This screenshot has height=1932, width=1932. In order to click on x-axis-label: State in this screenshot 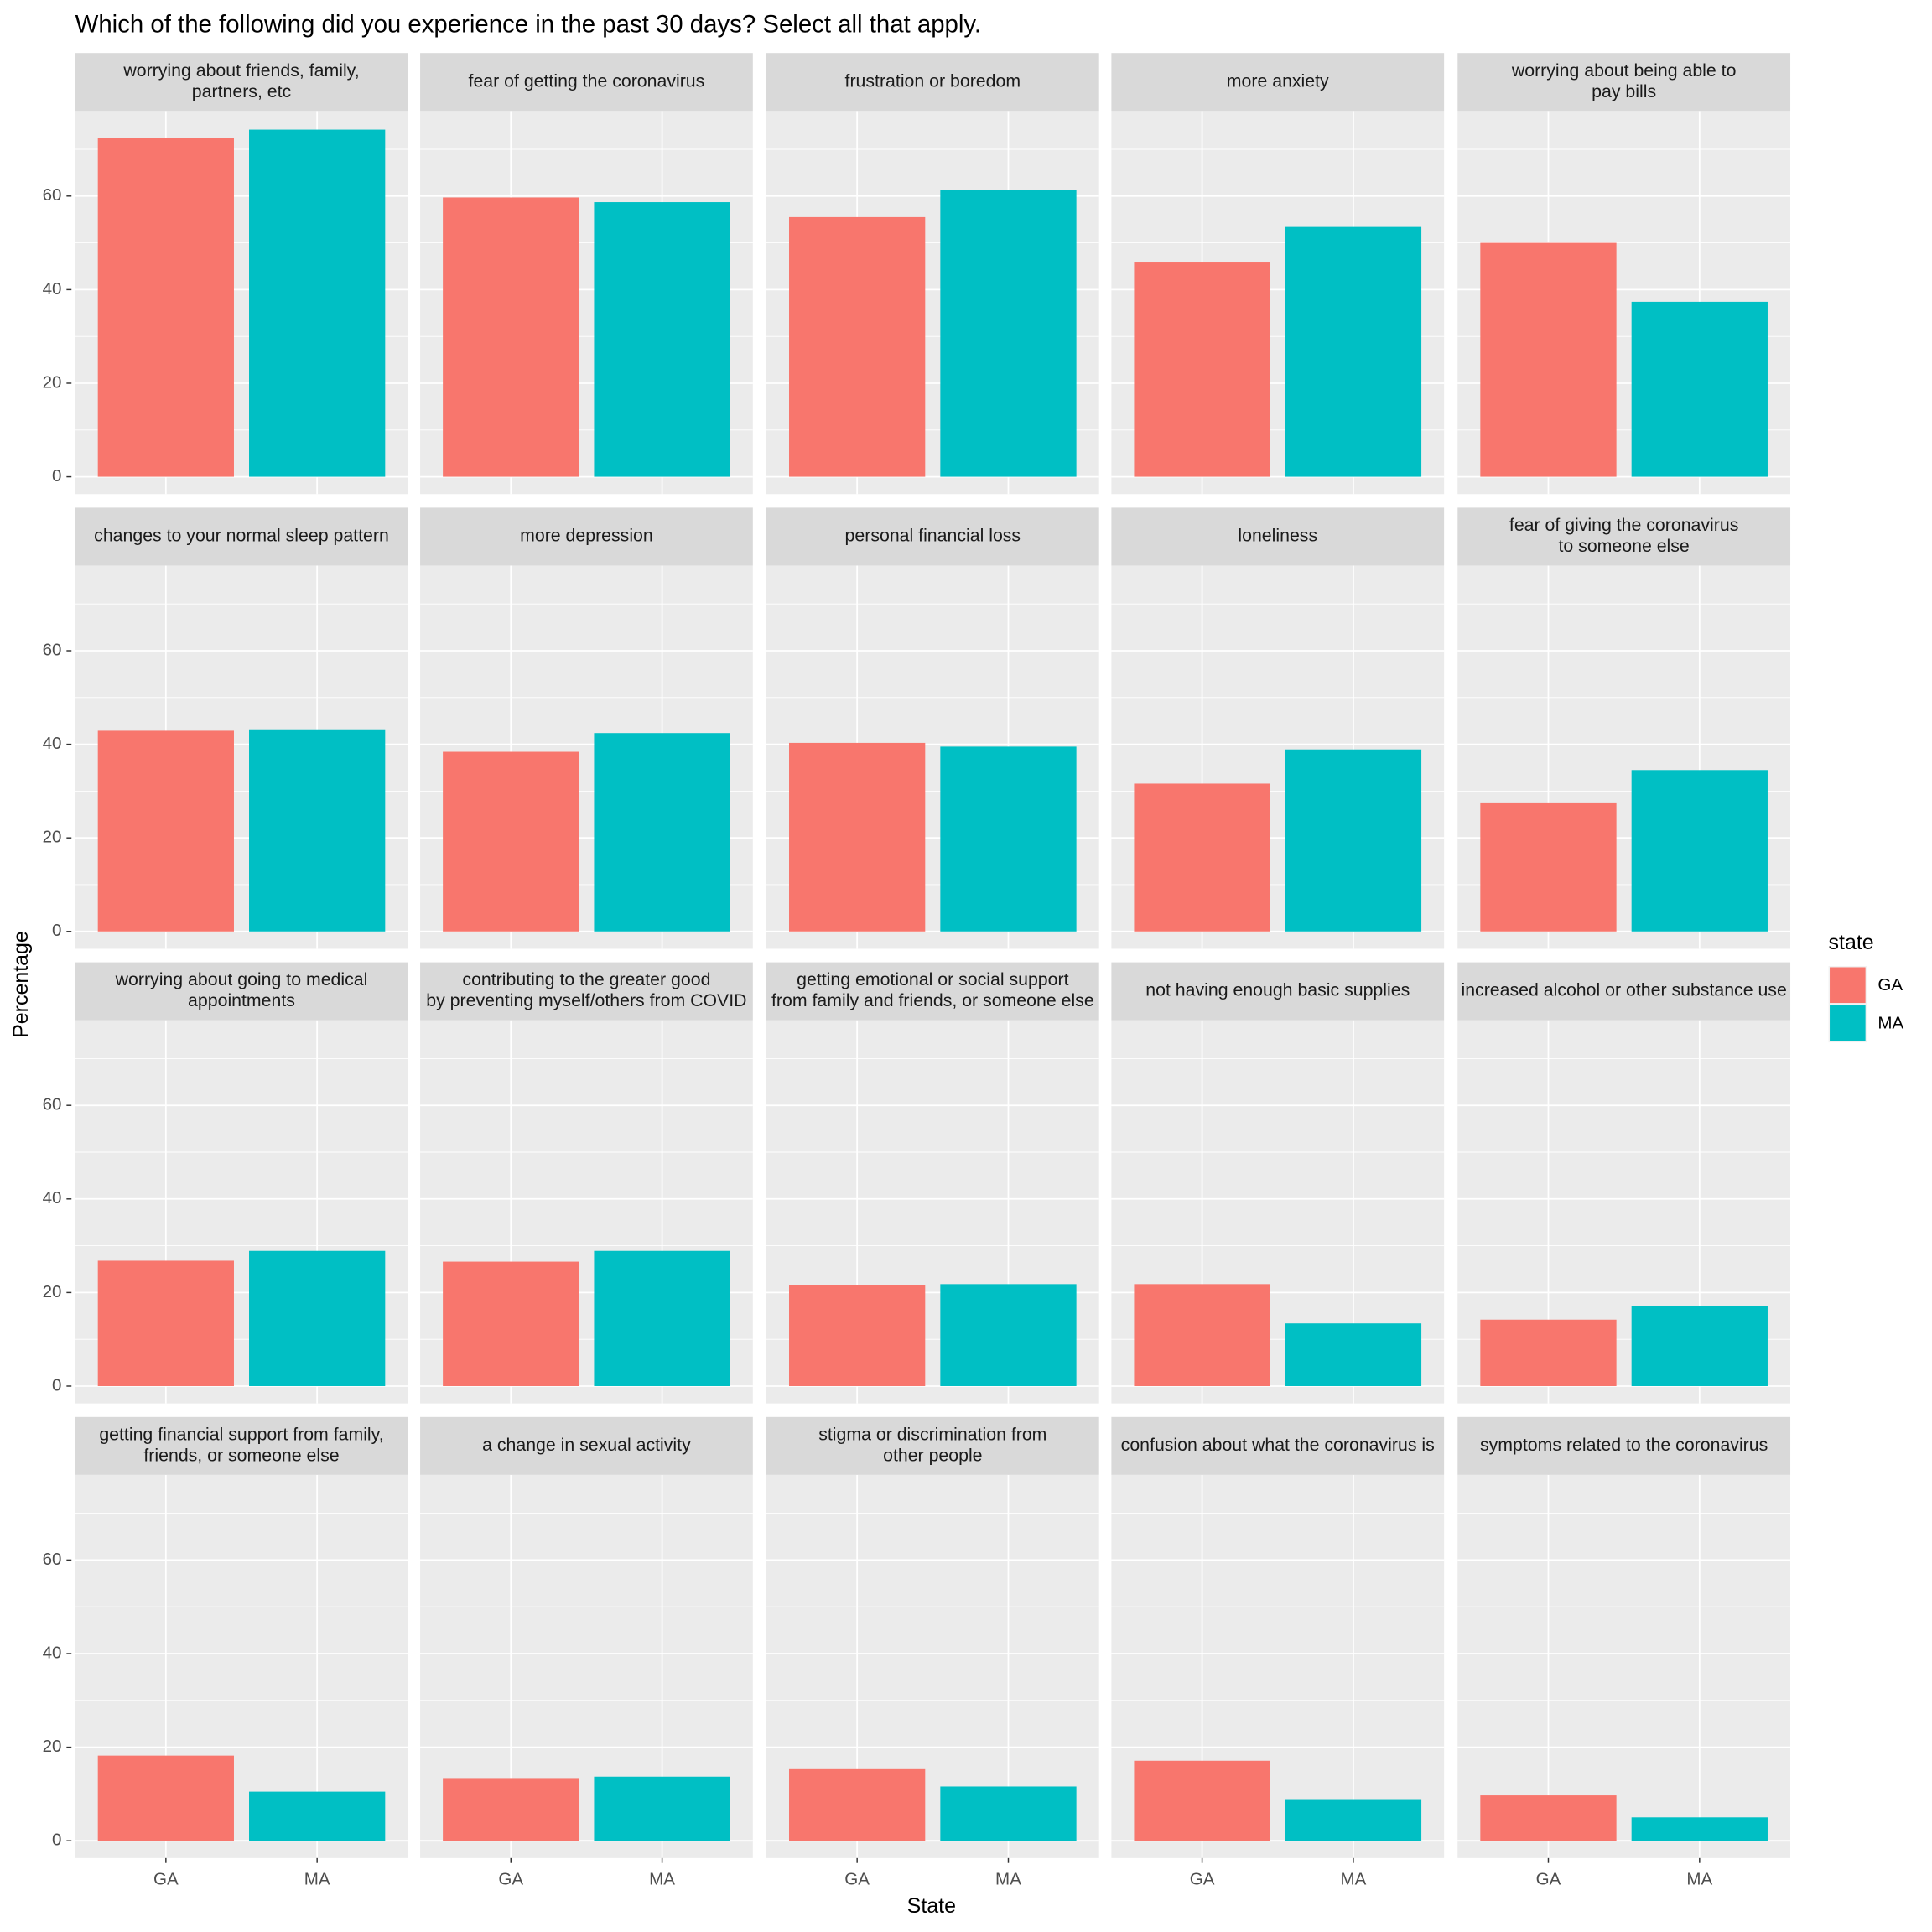, I will do `click(931, 1906)`.